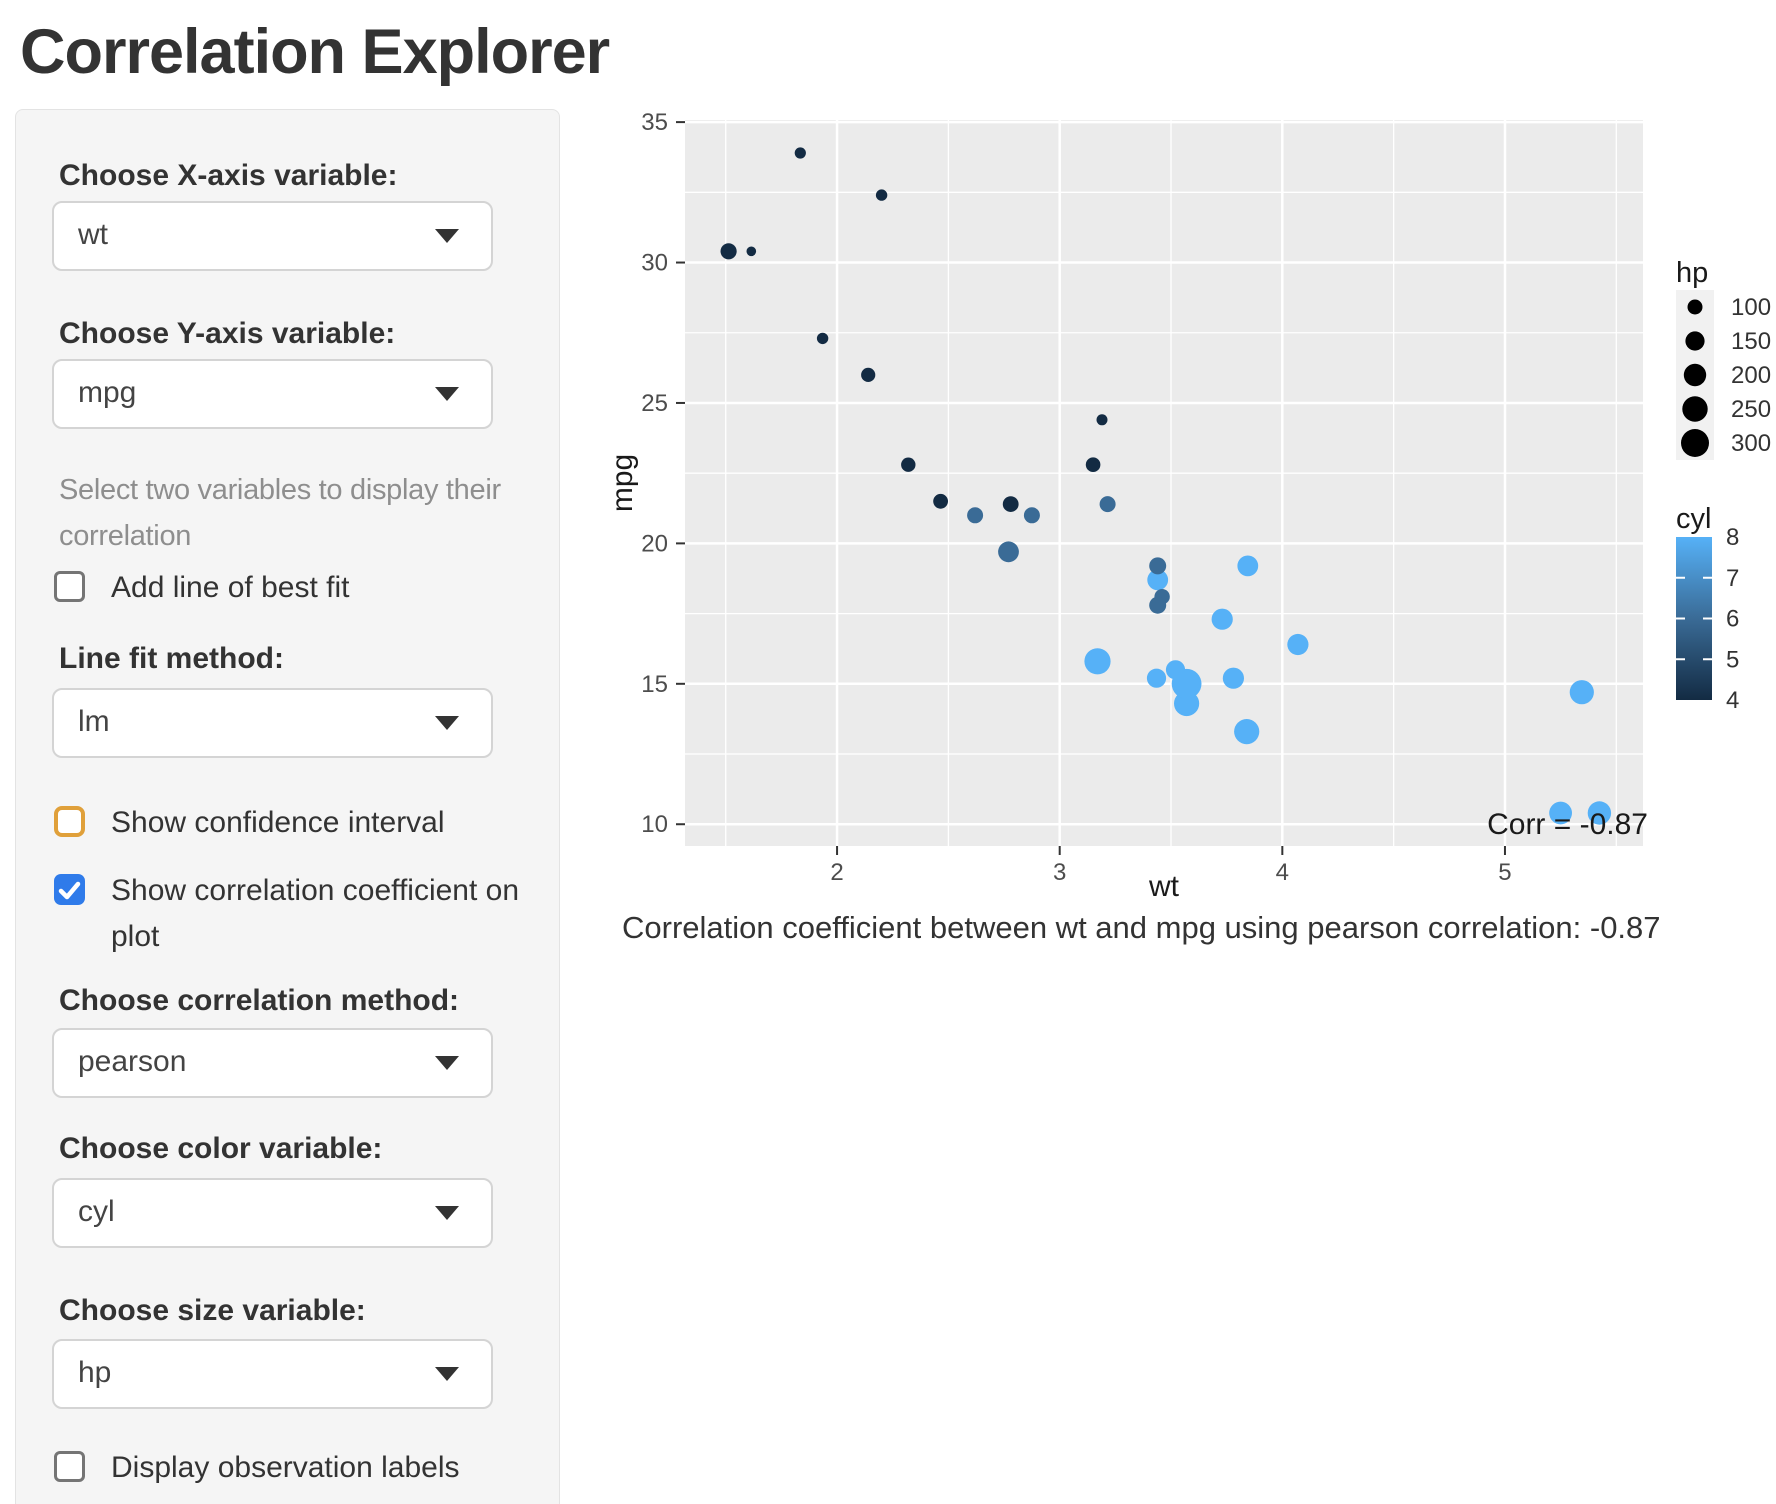  What do you see at coordinates (272, 1213) in the screenshot?
I see `color-var-select: cyl` at bounding box center [272, 1213].